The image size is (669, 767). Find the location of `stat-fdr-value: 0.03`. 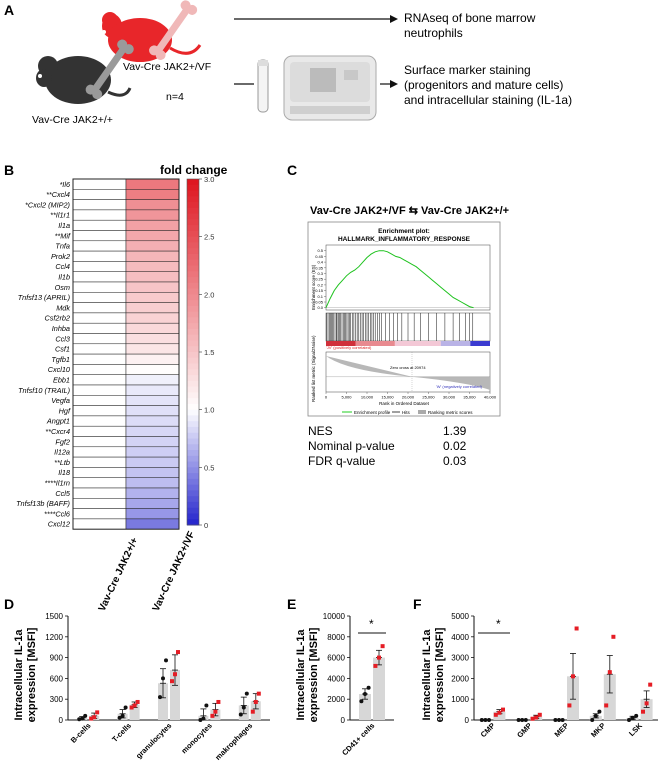

stat-fdr-value: 0.03 is located at coordinates (455, 461).